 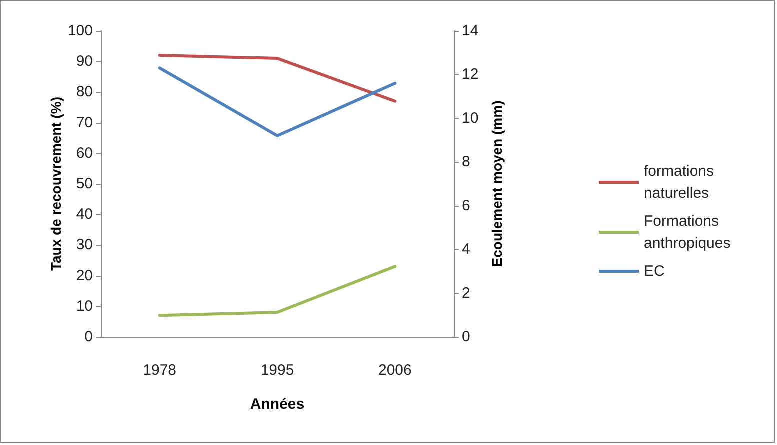 What do you see at coordinates (277, 404) in the screenshot?
I see `x-axis-title: Années` at bounding box center [277, 404].